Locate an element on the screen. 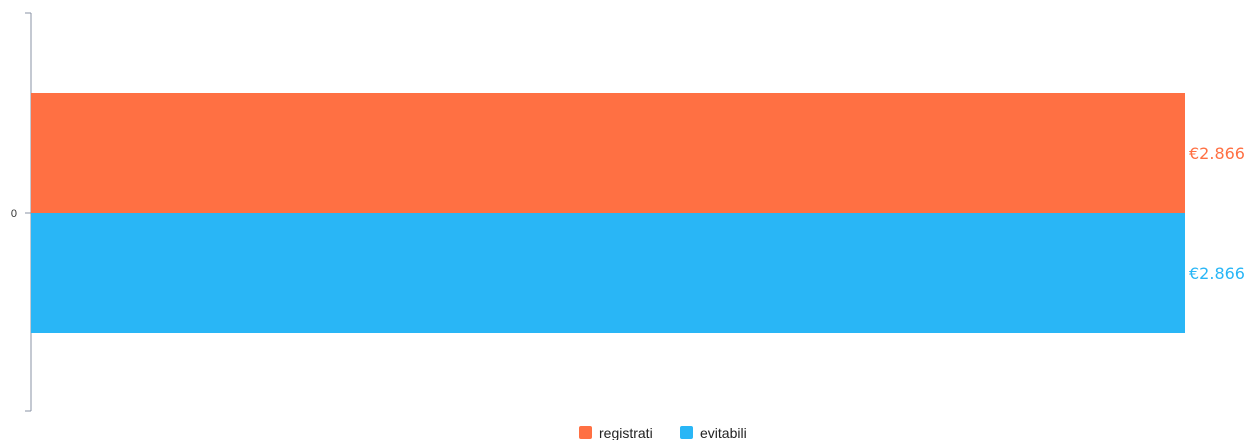  data-label-evitabili: €2.866 is located at coordinates (1217, 273).